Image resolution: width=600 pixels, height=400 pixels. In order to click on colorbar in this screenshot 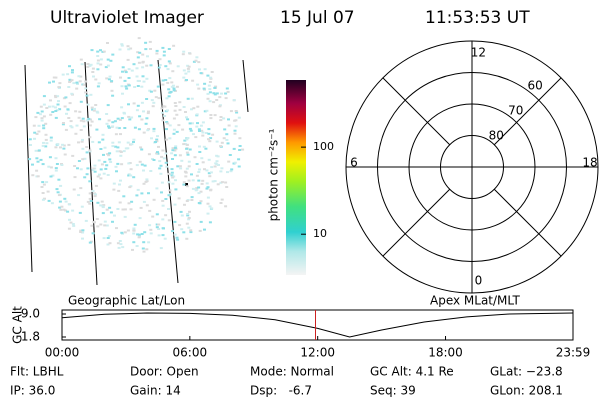, I will do `click(296, 177)`.